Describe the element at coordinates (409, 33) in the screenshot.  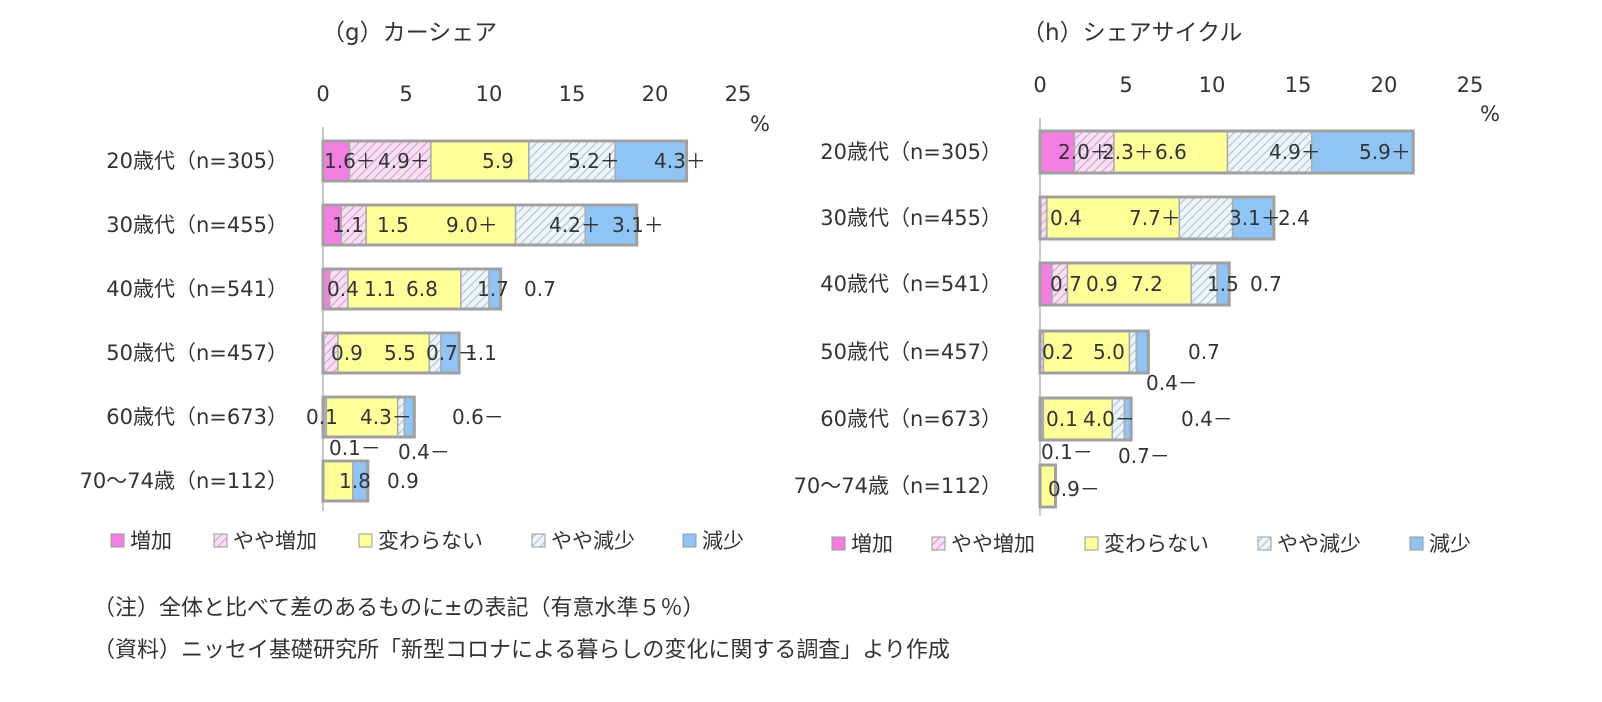
I see `chart-title: （g）カーシェア` at that location.